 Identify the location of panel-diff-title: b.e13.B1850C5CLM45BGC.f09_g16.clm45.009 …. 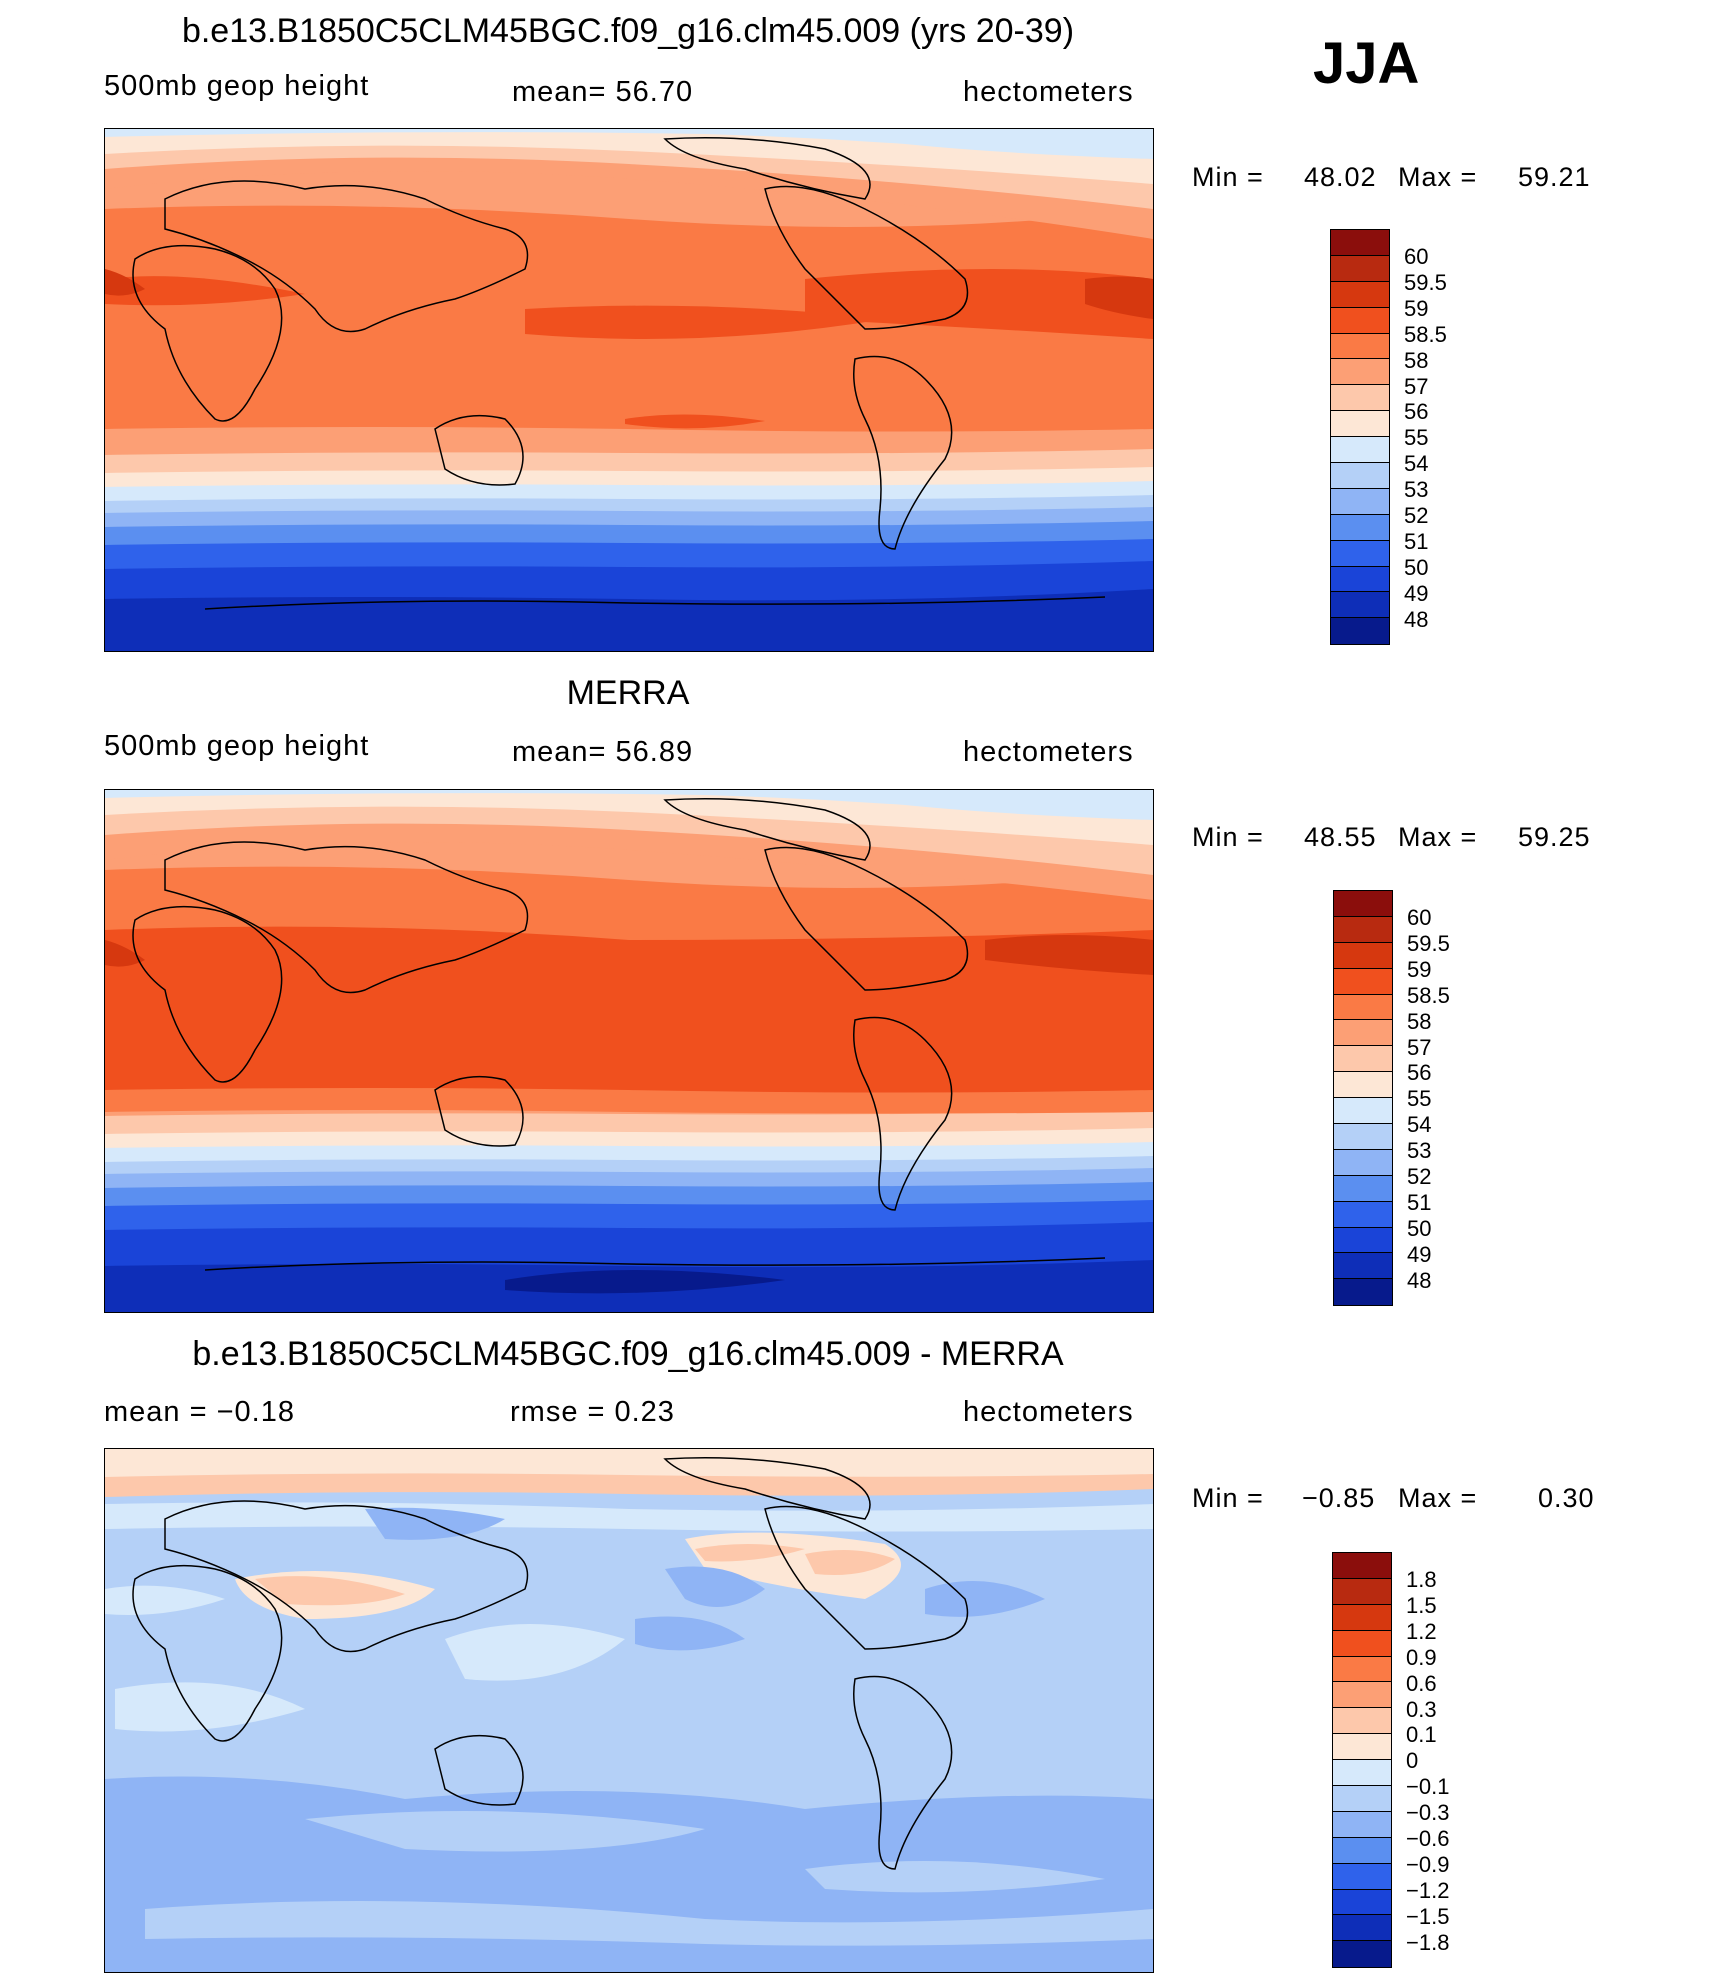
(628, 1354).